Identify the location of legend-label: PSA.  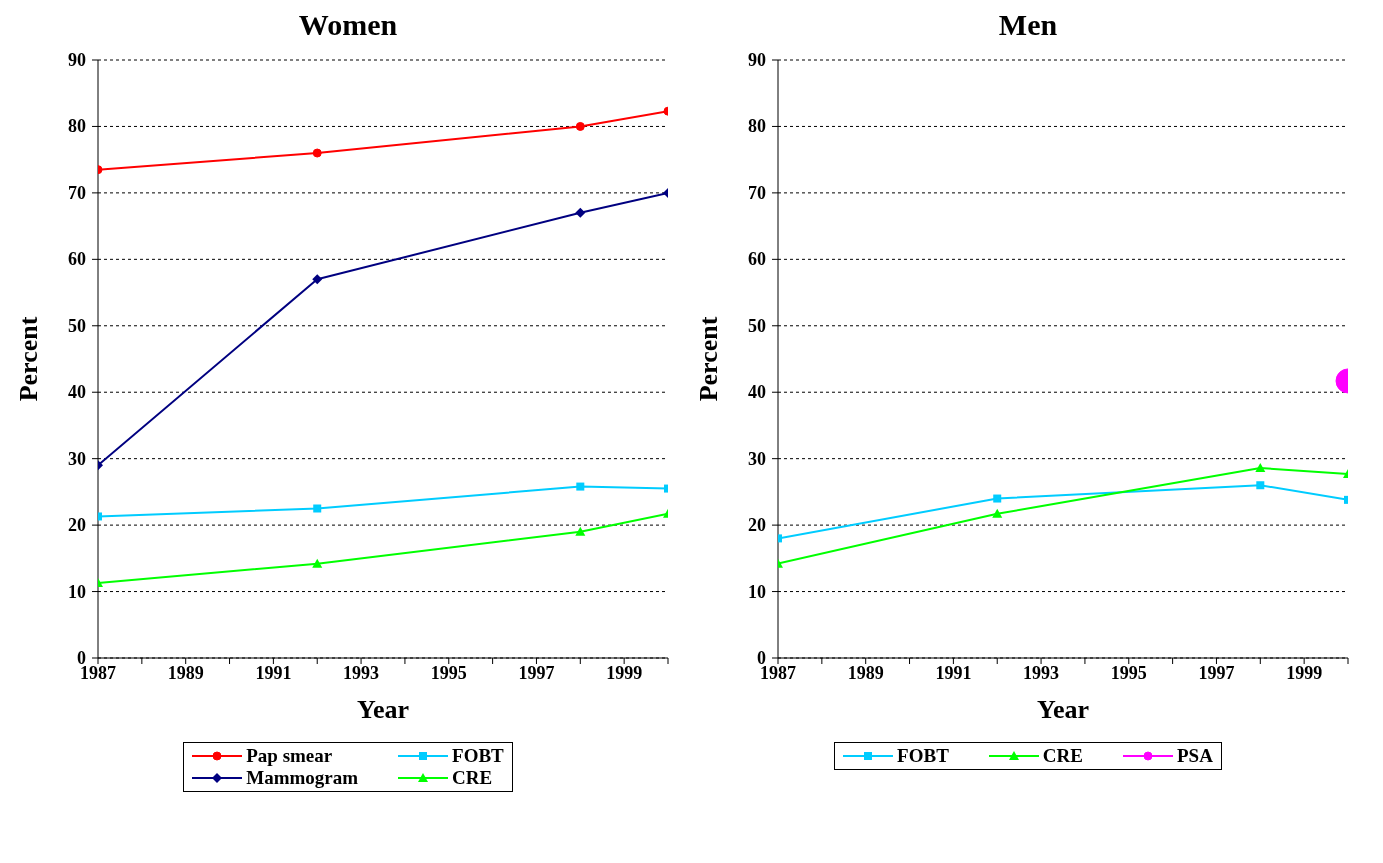
(1194, 756).